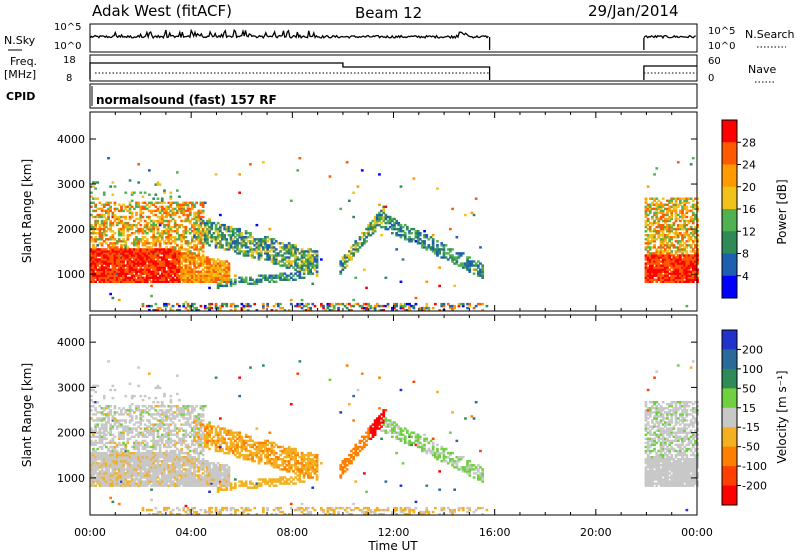  What do you see at coordinates (721, 46) in the screenshot?
I see `nsearch-tick-low: 10^0` at bounding box center [721, 46].